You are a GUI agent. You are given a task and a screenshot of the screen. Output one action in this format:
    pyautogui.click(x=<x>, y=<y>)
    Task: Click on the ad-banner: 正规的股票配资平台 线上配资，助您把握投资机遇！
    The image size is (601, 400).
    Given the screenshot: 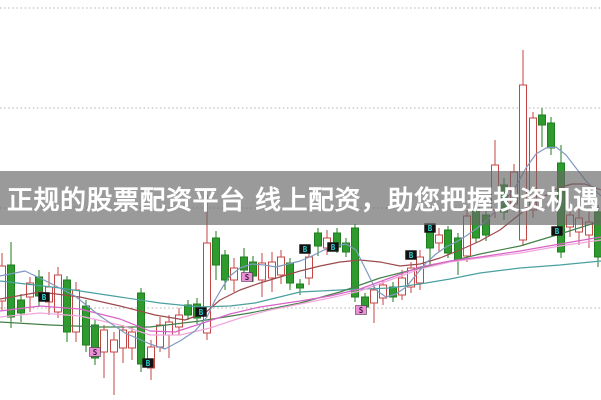 What is the action you would take?
    pyautogui.click(x=300, y=198)
    